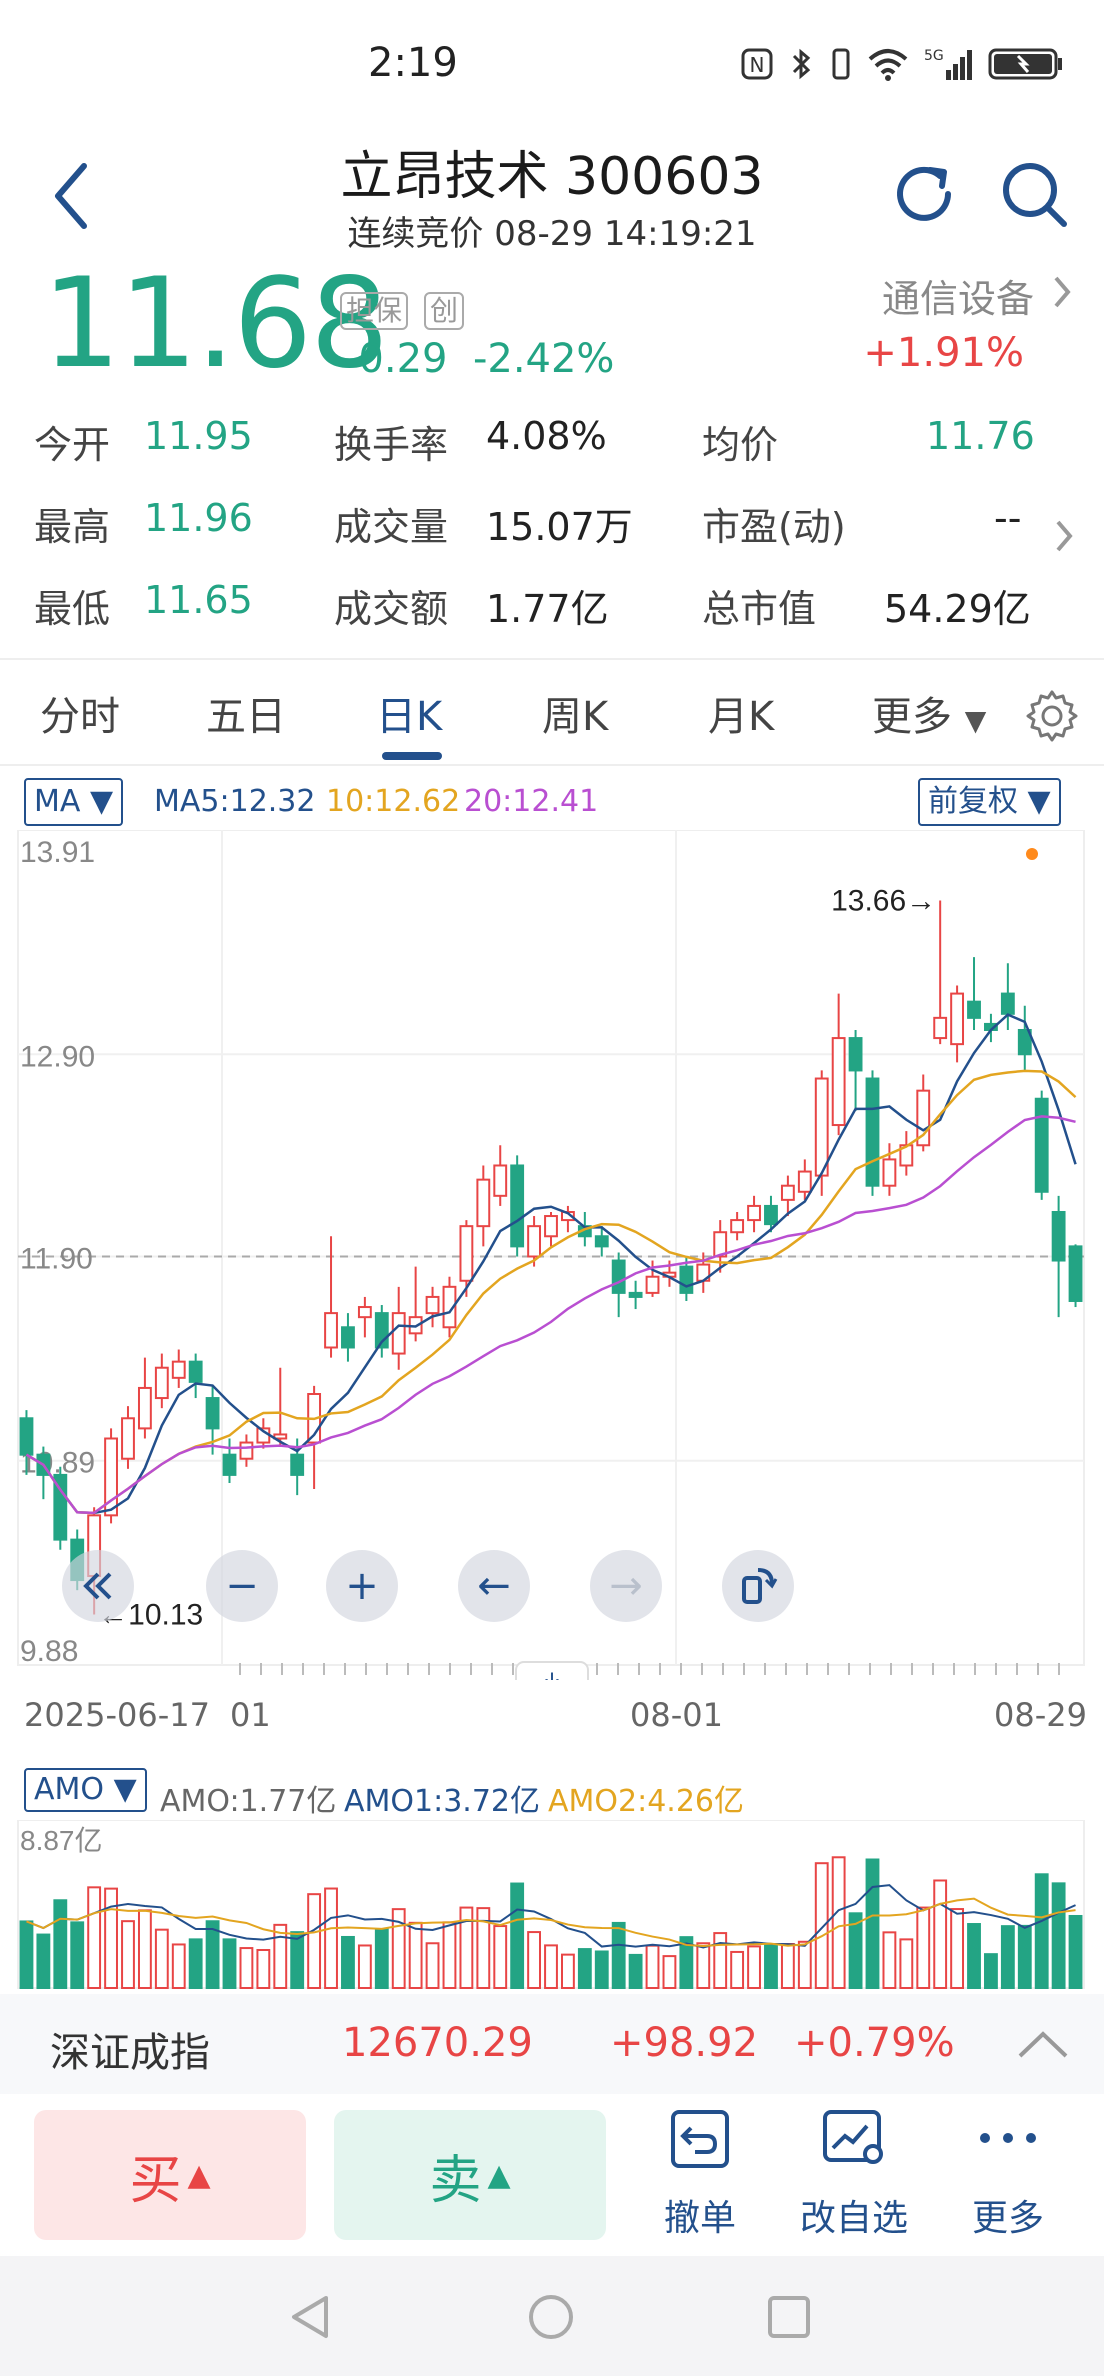 The height and width of the screenshot is (2376, 1104). What do you see at coordinates (155, 2180) in the screenshot?
I see `buy-label: 买` at bounding box center [155, 2180].